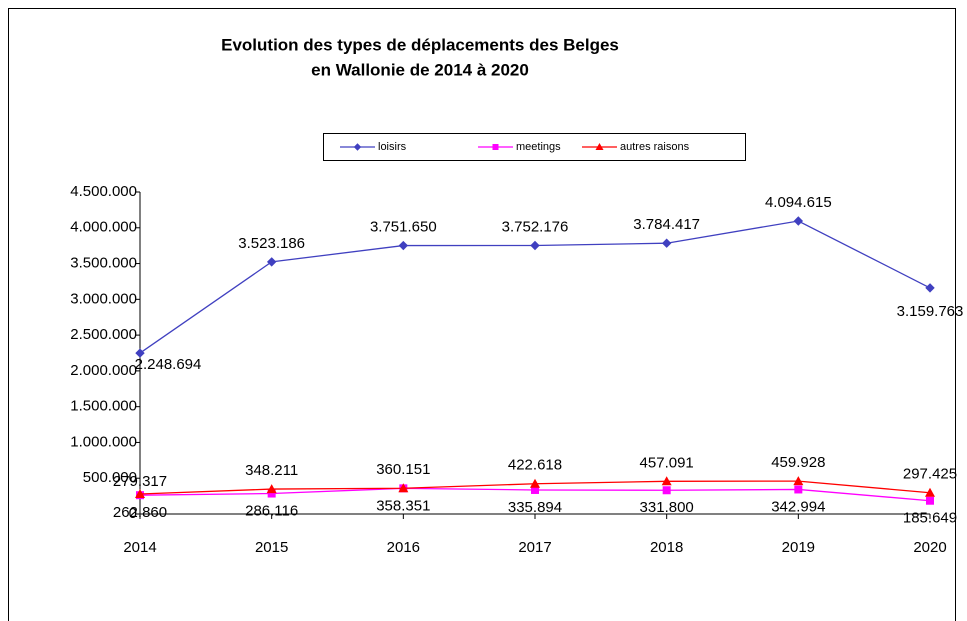  Describe the element at coordinates (798, 462) in the screenshot. I see `data-label: 459.928` at that location.